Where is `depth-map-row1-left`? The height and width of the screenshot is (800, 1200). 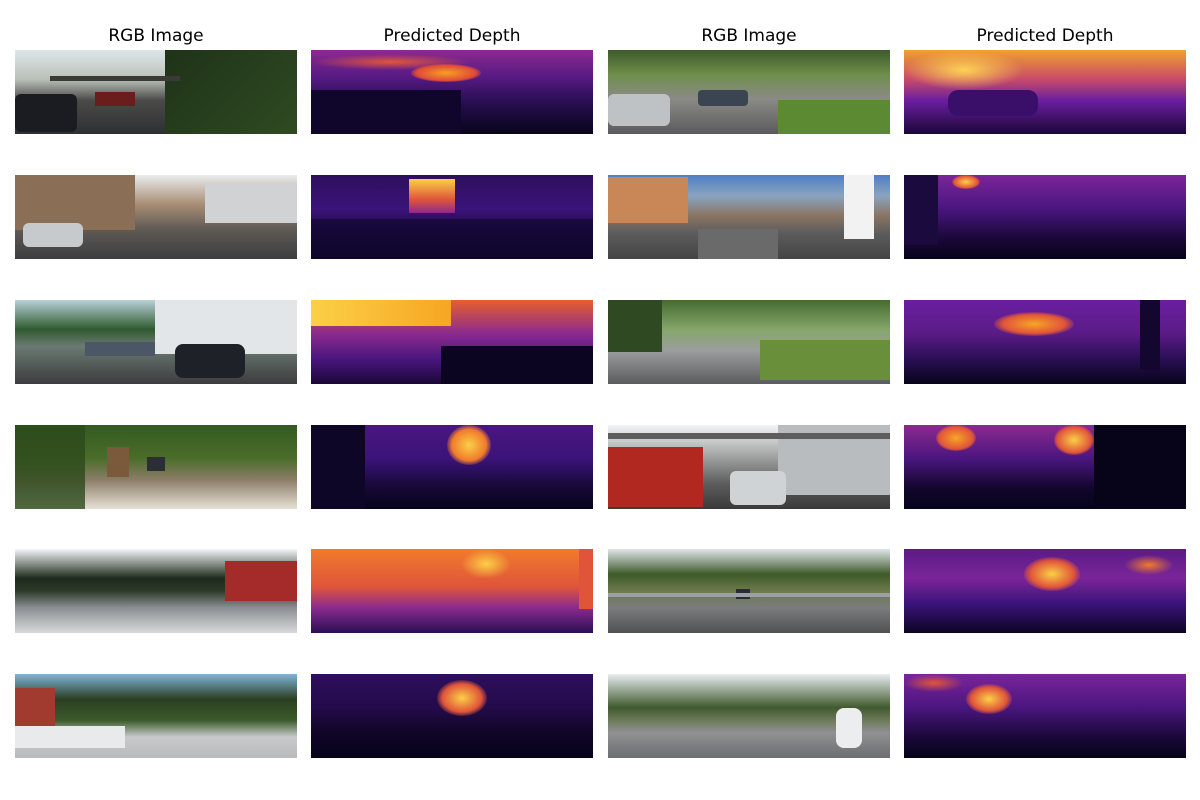
depth-map-row1-left is located at coordinates (452, 92).